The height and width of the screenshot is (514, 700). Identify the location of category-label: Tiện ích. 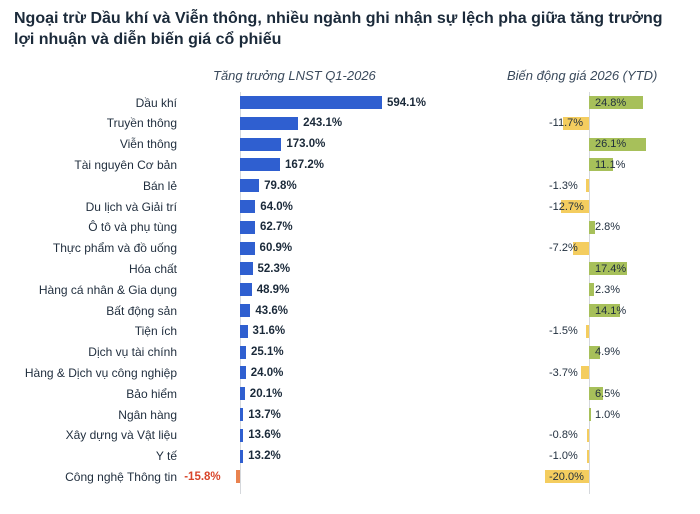
(155, 331).